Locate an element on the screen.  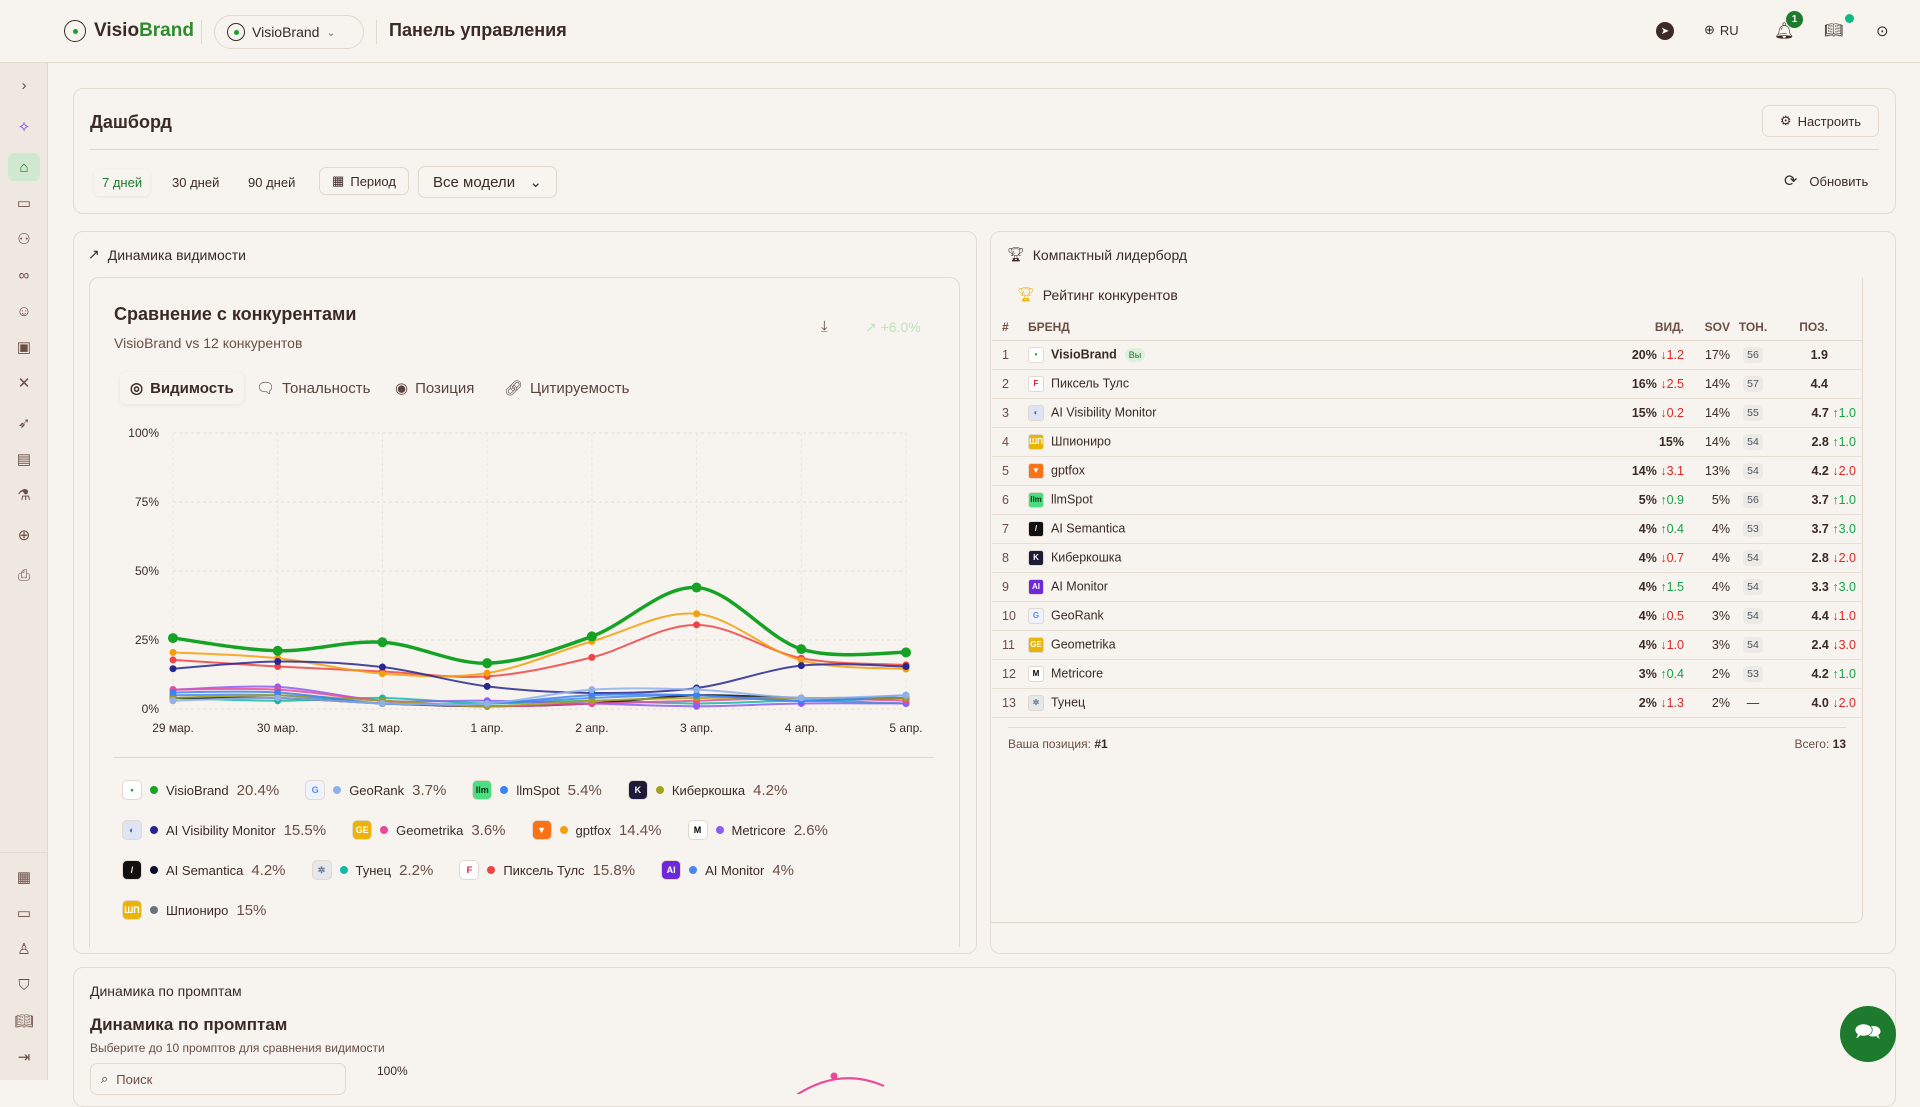
col-position: ПОЗ. is located at coordinates (1819, 327).